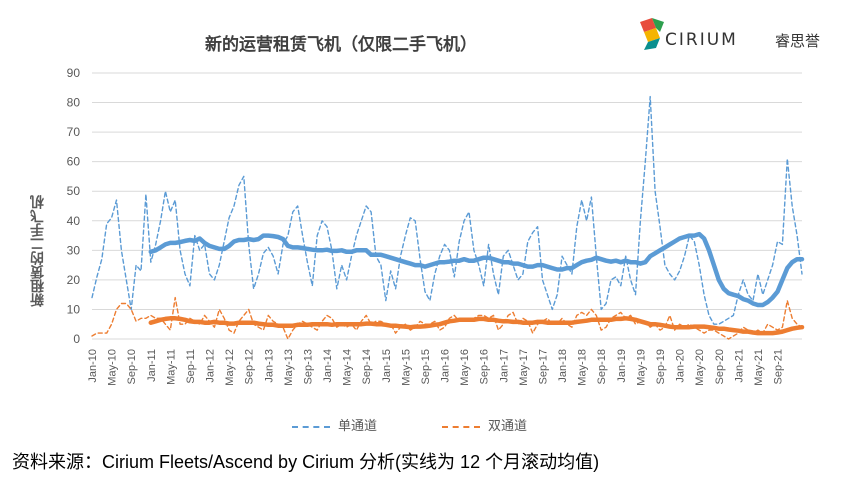  What do you see at coordinates (779, 366) in the screenshot?
I see `x-tick-label: Sep-21` at bounding box center [779, 366].